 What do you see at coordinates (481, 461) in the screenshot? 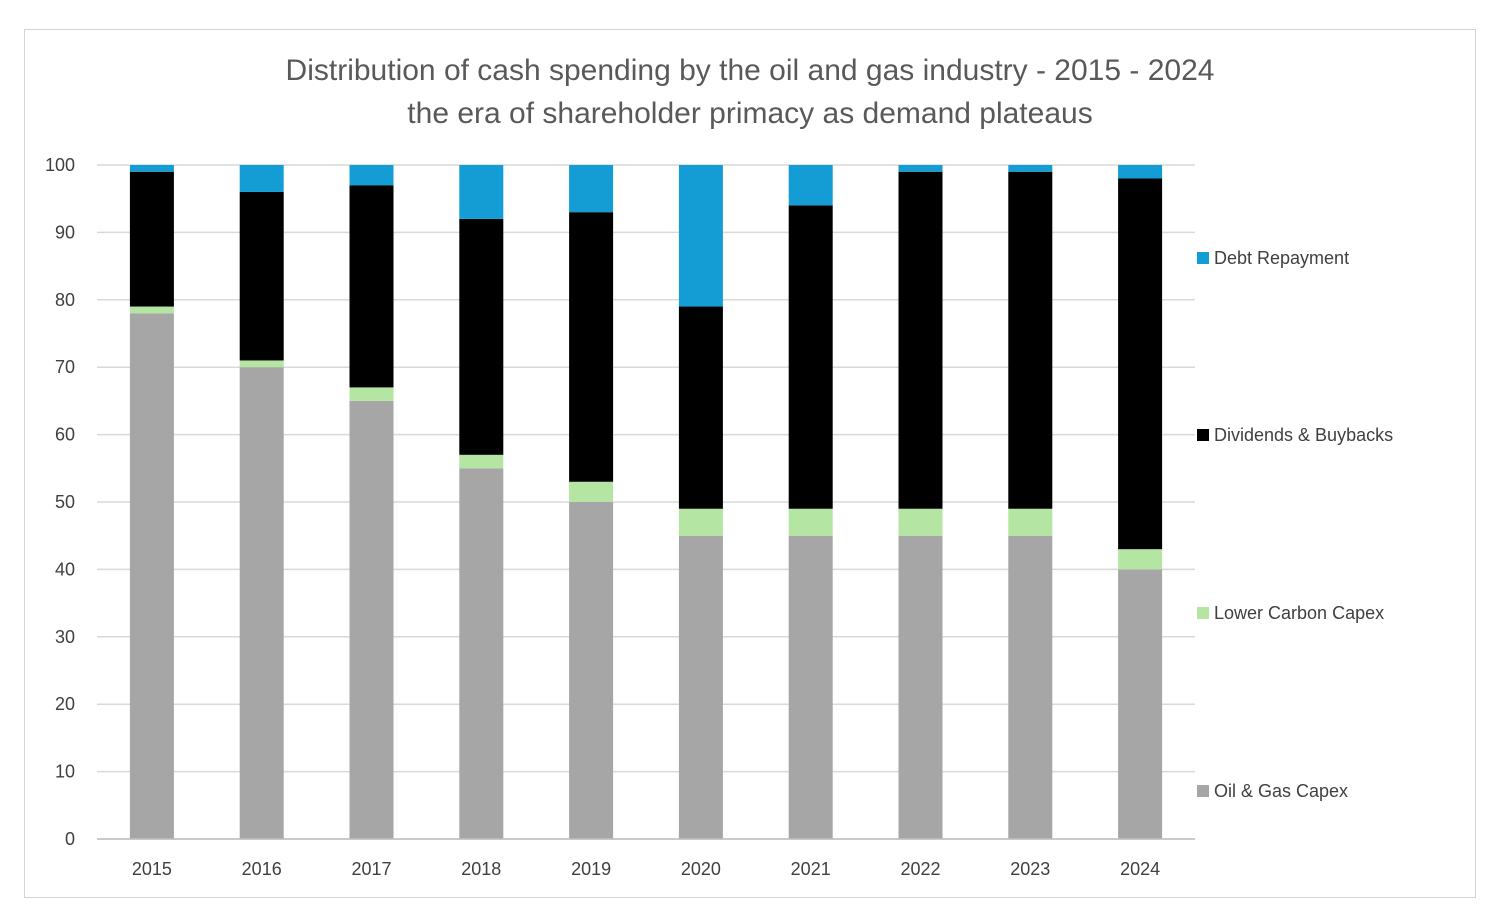
I see `bar-segment-lower-carbon-capex-2018` at bounding box center [481, 461].